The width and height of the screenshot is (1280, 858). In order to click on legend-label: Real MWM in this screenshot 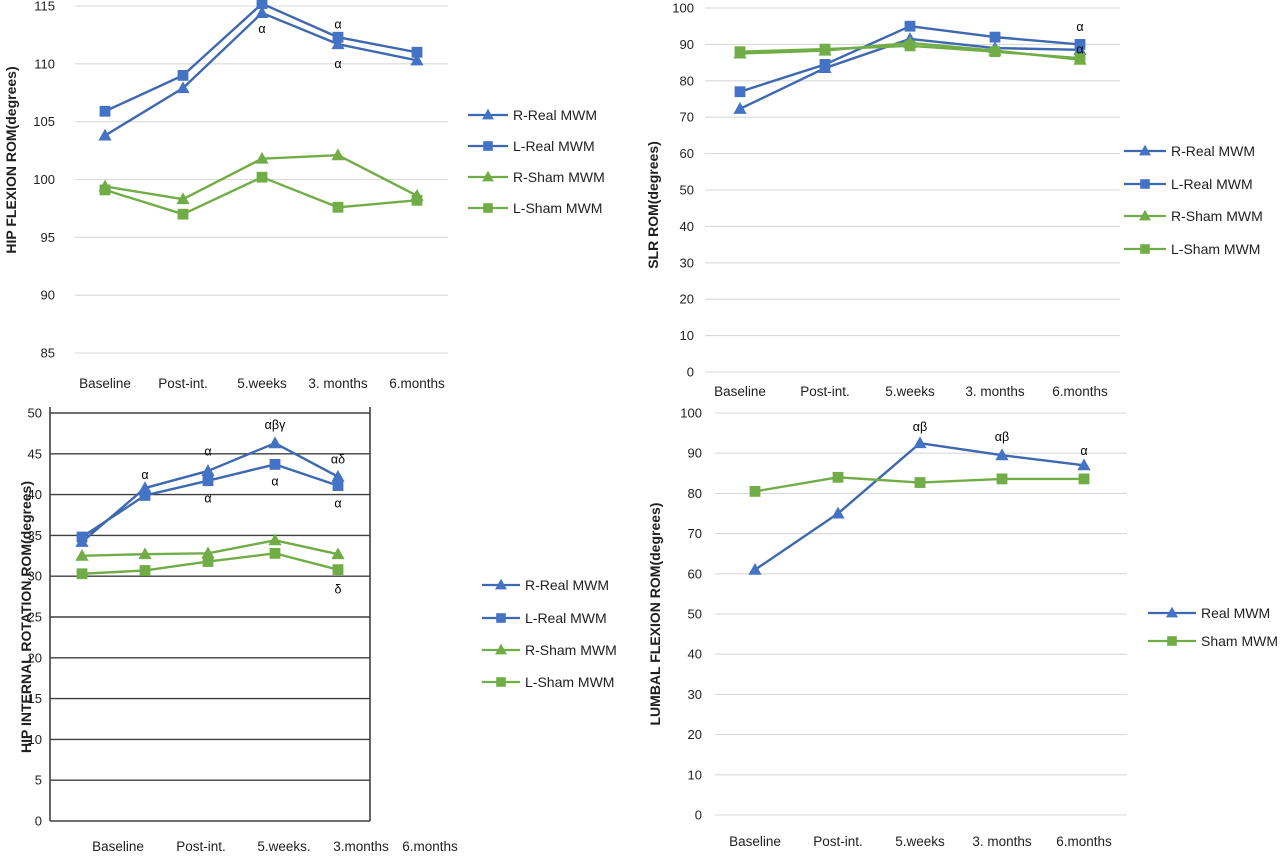, I will do `click(1235, 613)`.